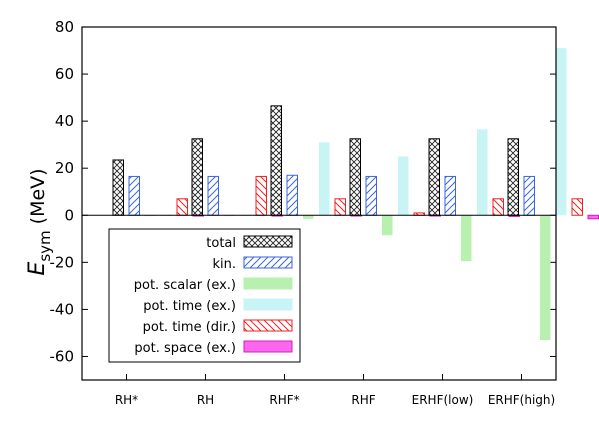  What do you see at coordinates (62, 309) in the screenshot?
I see `y-tick-label: -40` at bounding box center [62, 309].